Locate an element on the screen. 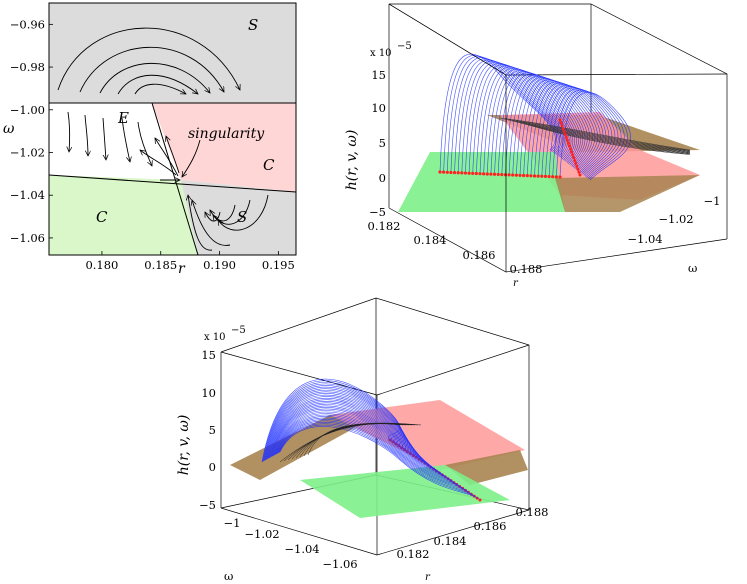 The image size is (747, 584). wlabel-top: ω is located at coordinates (692, 268).